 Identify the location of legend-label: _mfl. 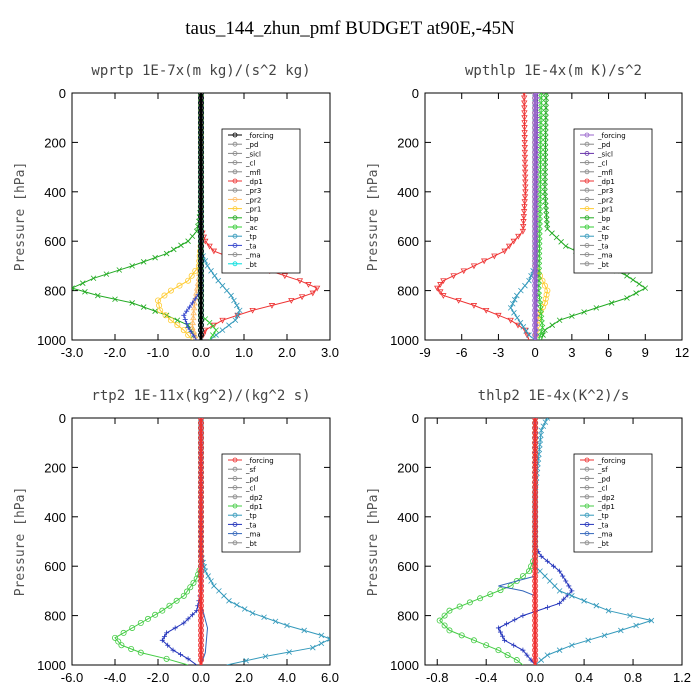
(253, 173).